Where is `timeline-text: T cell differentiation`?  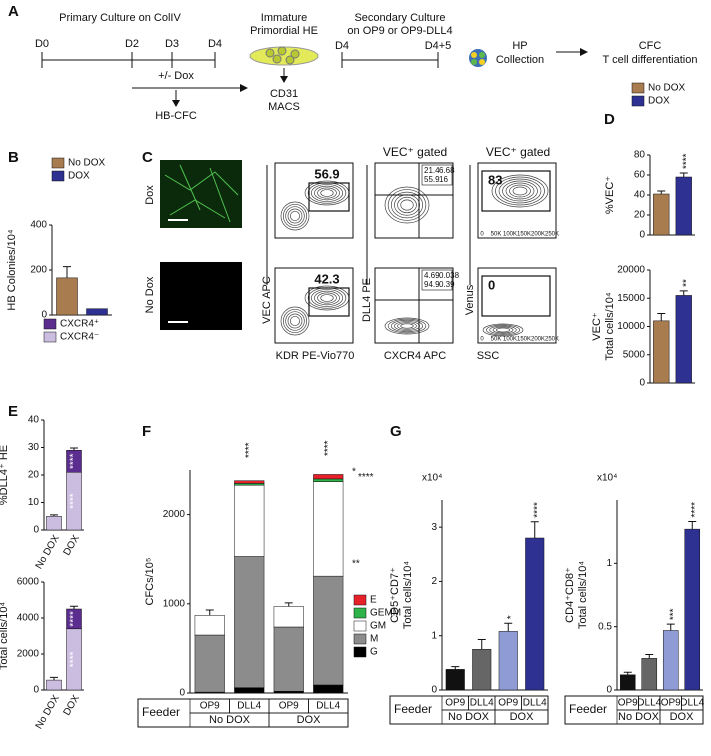
timeline-text: T cell differentiation is located at coordinates (650, 60).